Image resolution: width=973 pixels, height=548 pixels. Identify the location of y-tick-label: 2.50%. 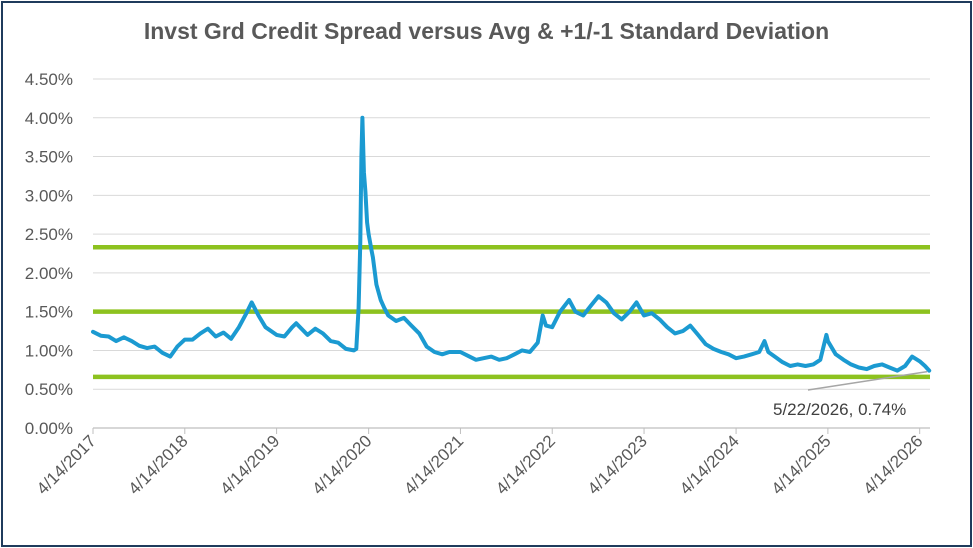
(49, 234).